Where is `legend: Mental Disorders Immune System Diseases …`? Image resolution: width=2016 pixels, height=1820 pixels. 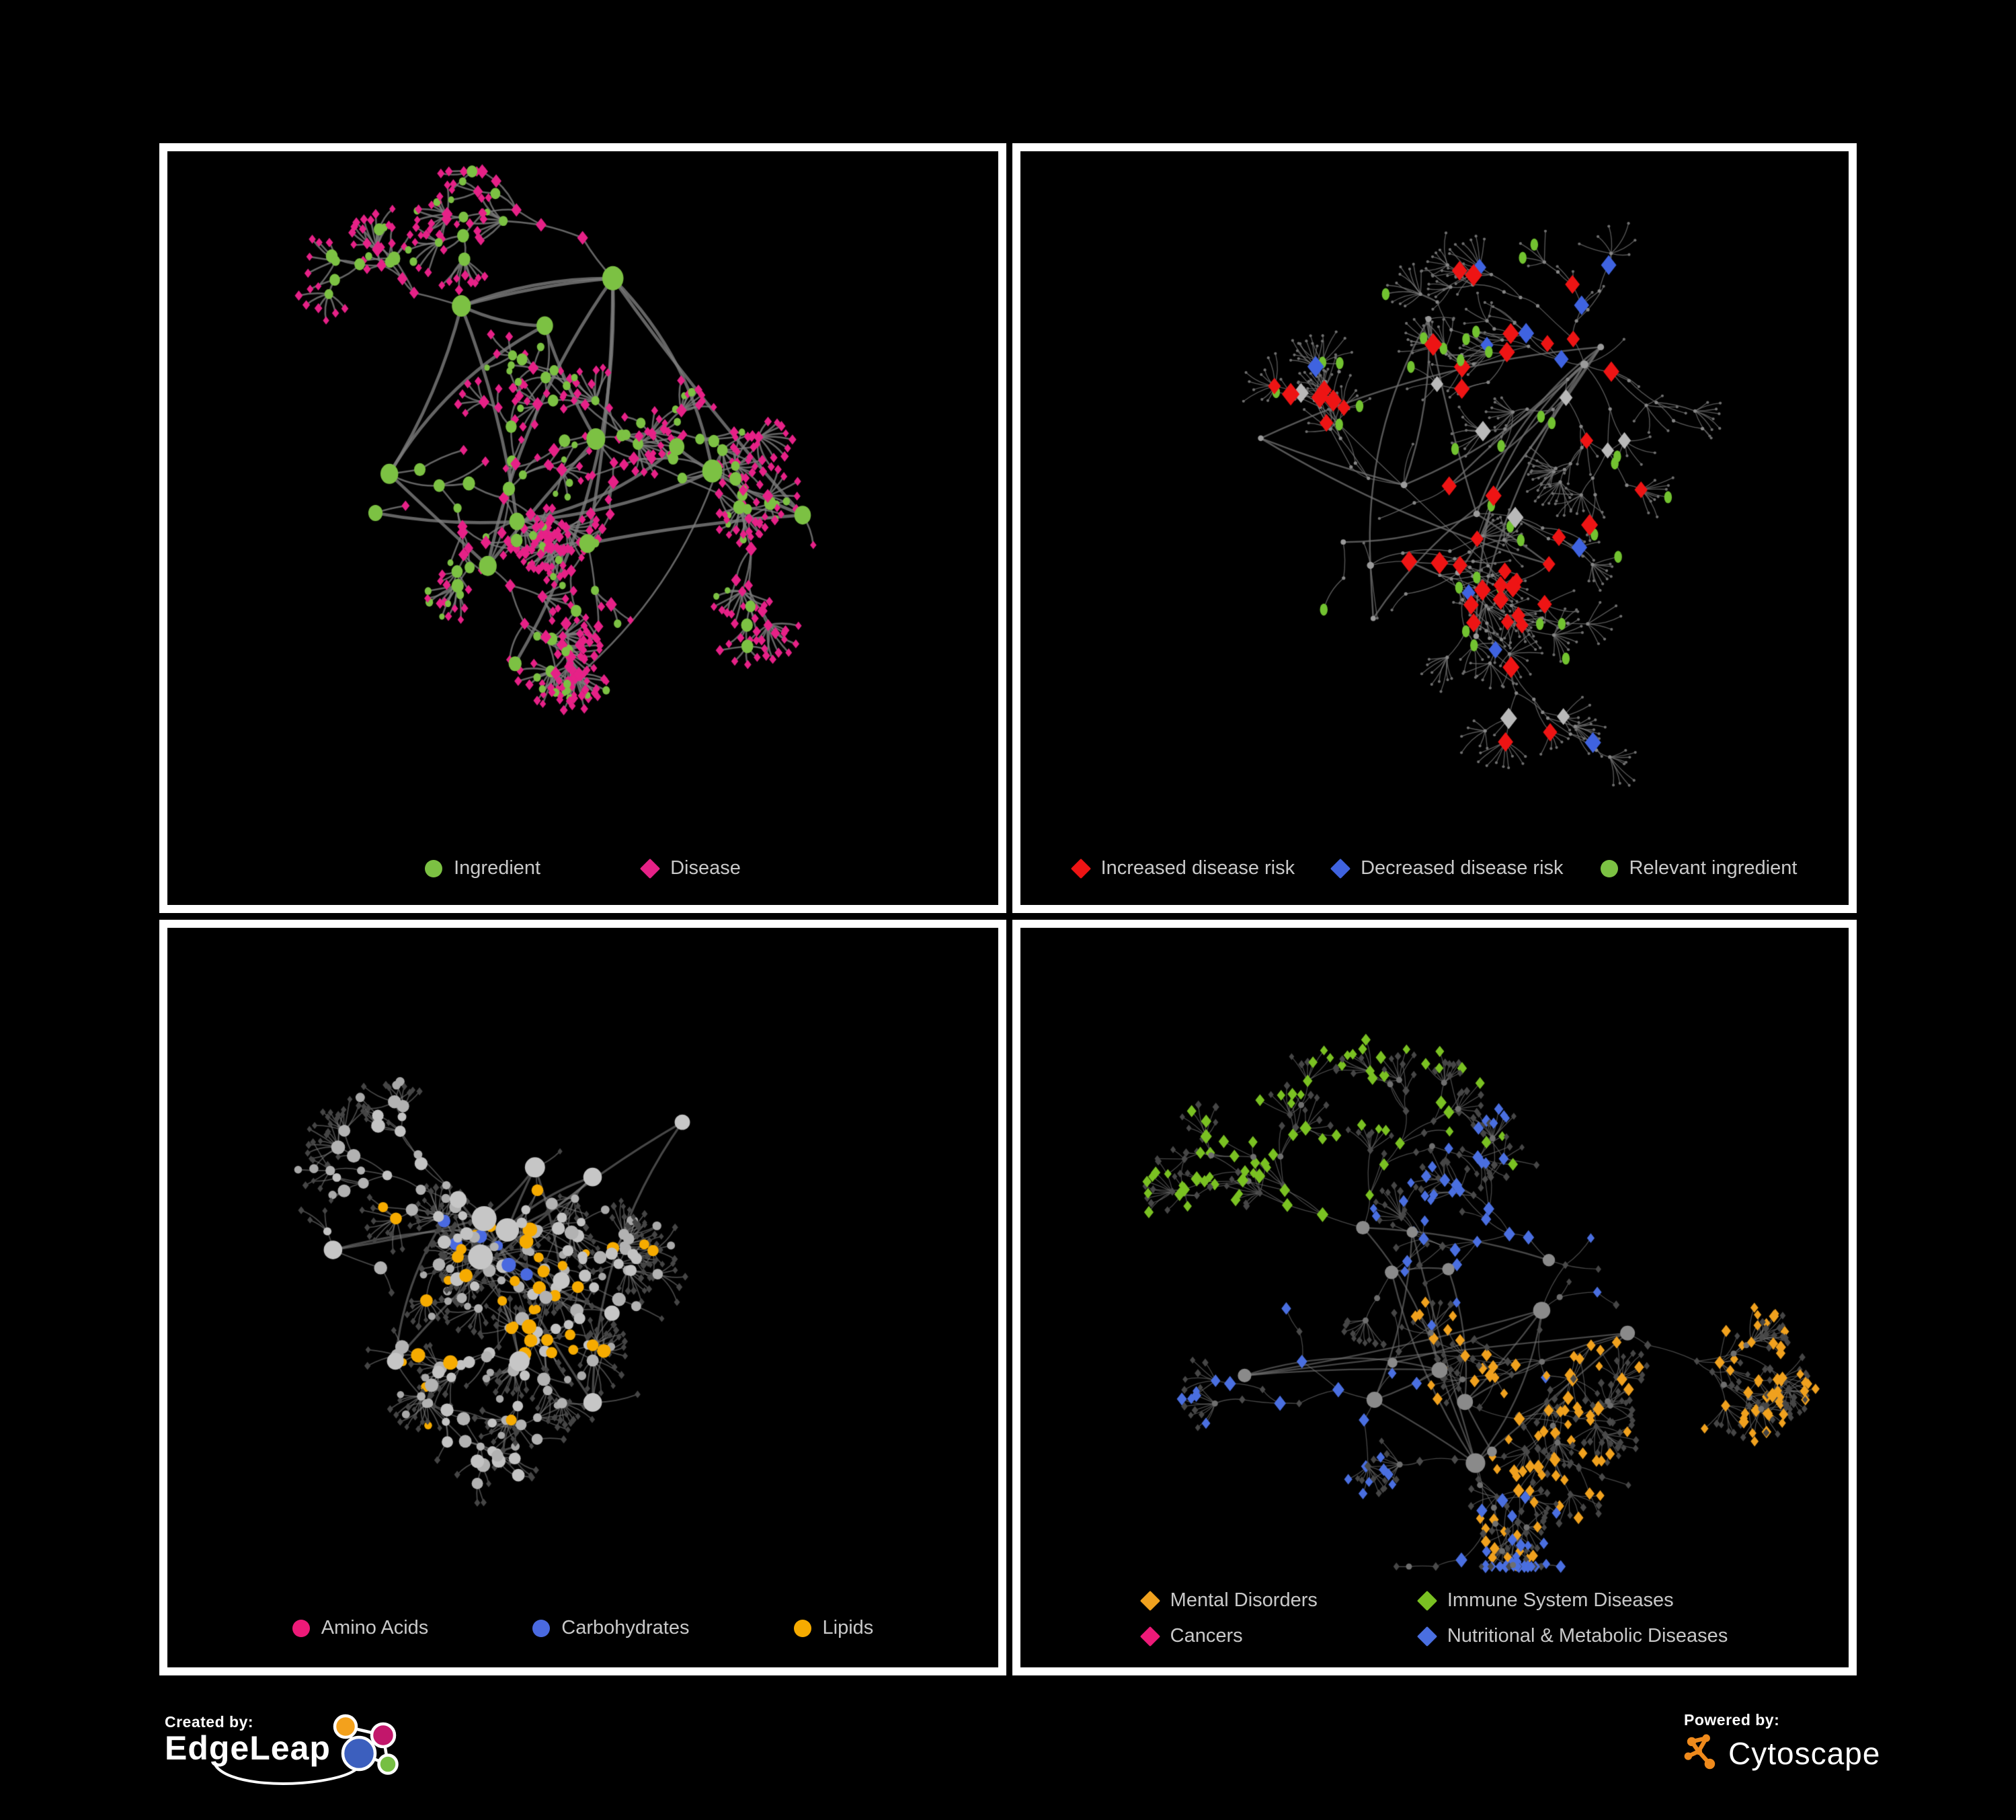
legend: Mental Disorders Immune System Diseases … is located at coordinates (1434, 1618).